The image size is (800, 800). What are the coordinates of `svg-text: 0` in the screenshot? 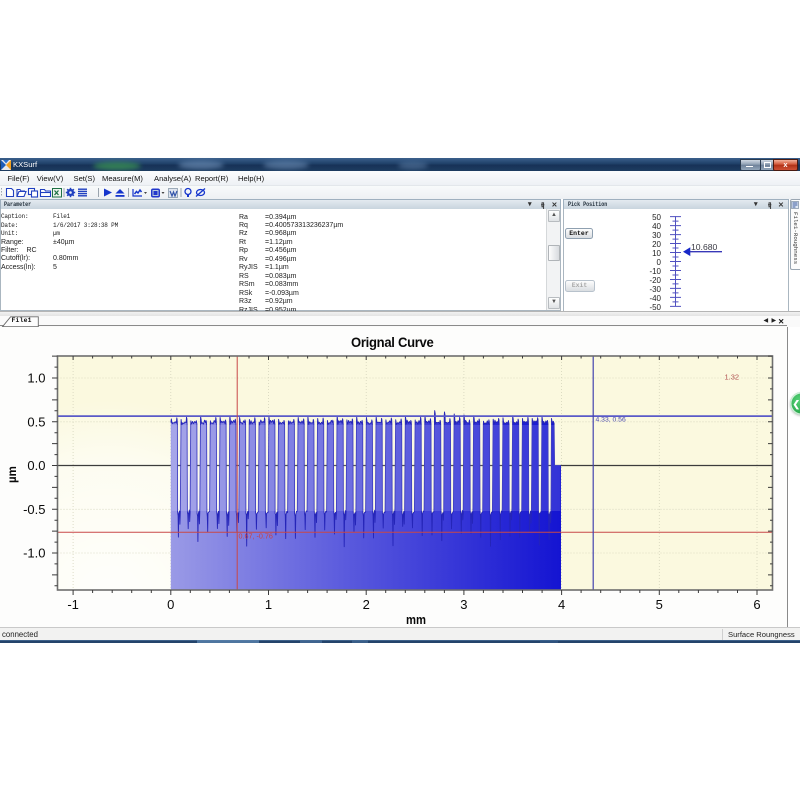 It's located at (170, 604).